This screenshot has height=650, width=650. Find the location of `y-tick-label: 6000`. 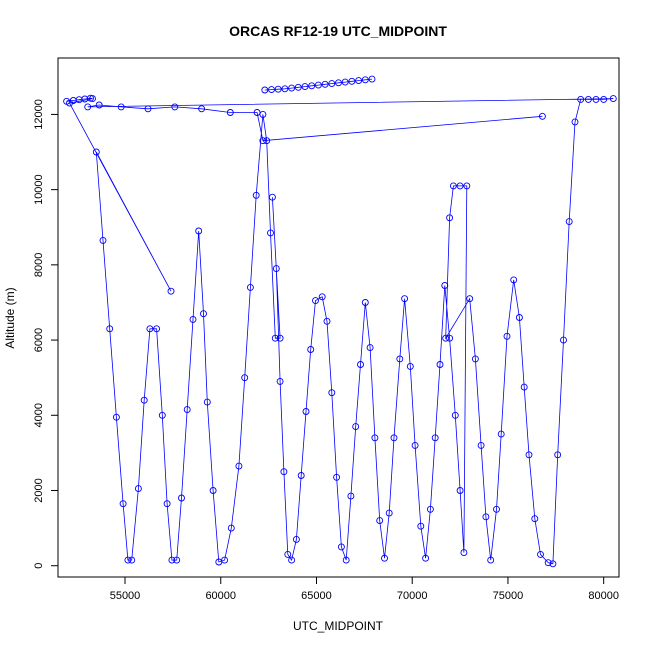

y-tick-label: 6000 is located at coordinates (39, 340).